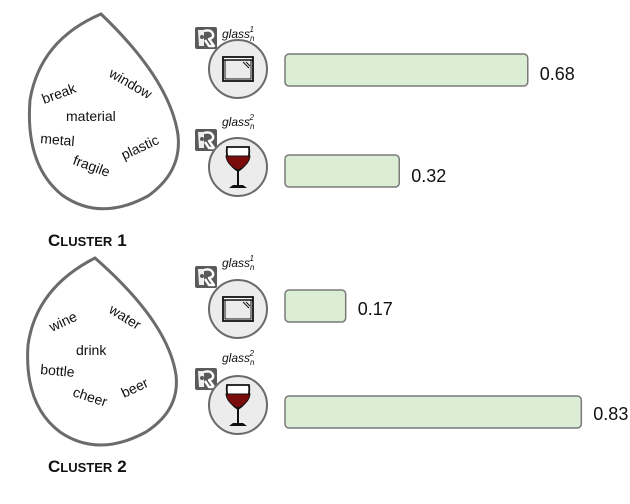 This screenshot has width=630, height=504. What do you see at coordinates (238, 34) in the screenshot?
I see `cluster-1-sense-1-label: glassn1` at bounding box center [238, 34].